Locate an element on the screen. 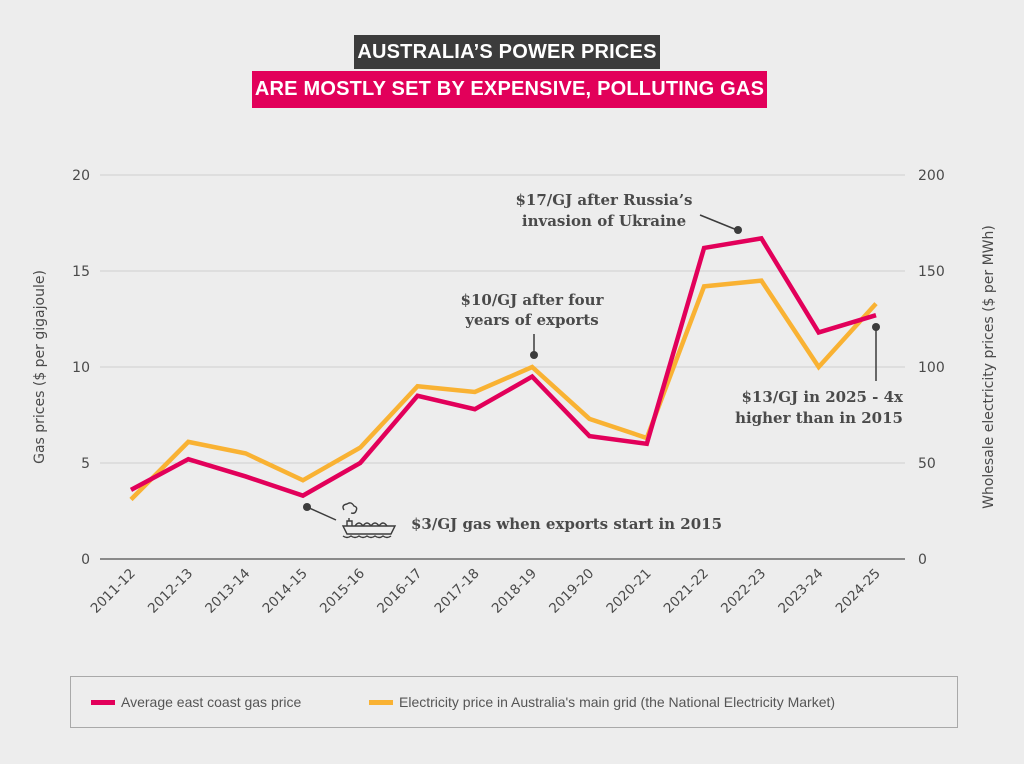  annotation-russia-line2: invasion of Ukraine is located at coordinates (604, 221).